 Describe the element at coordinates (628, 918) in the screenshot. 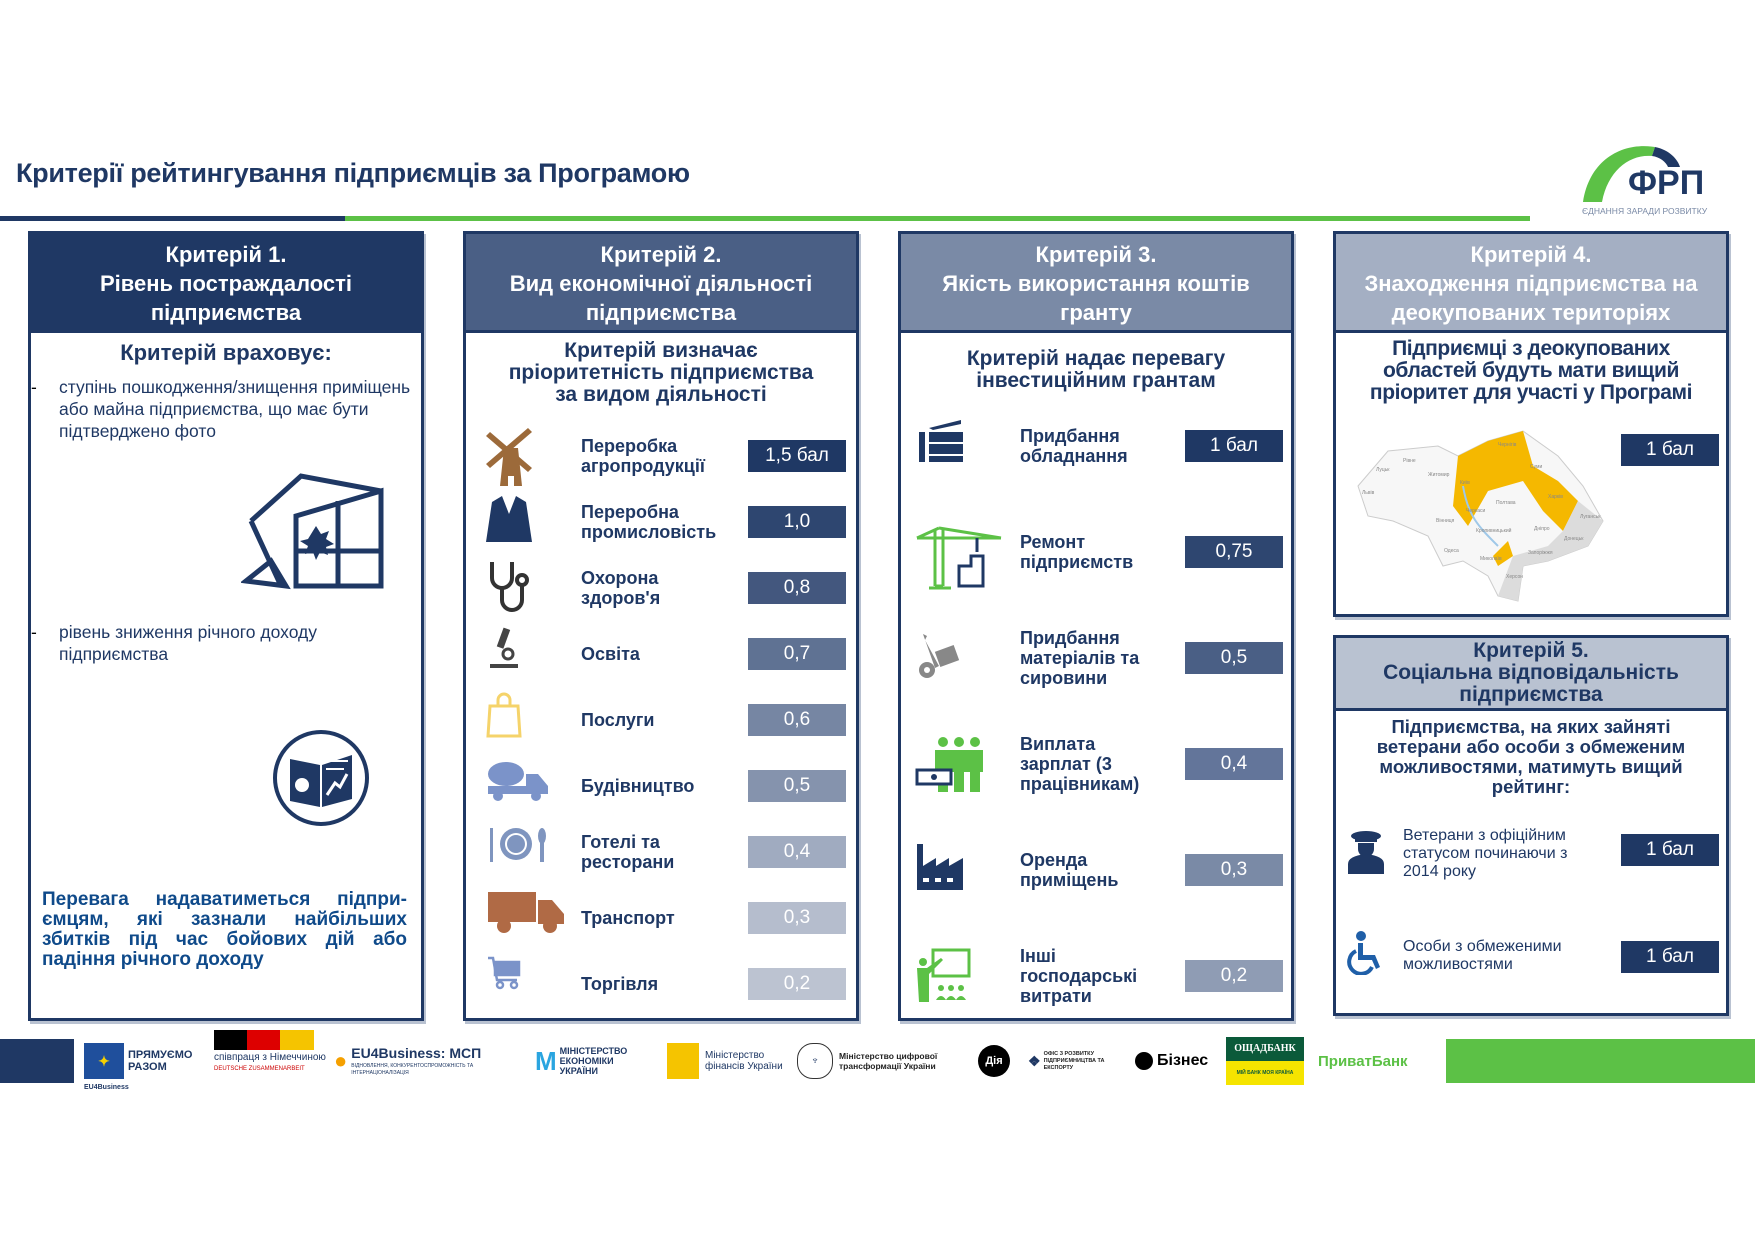

I see `activity-label: Транспорт` at that location.